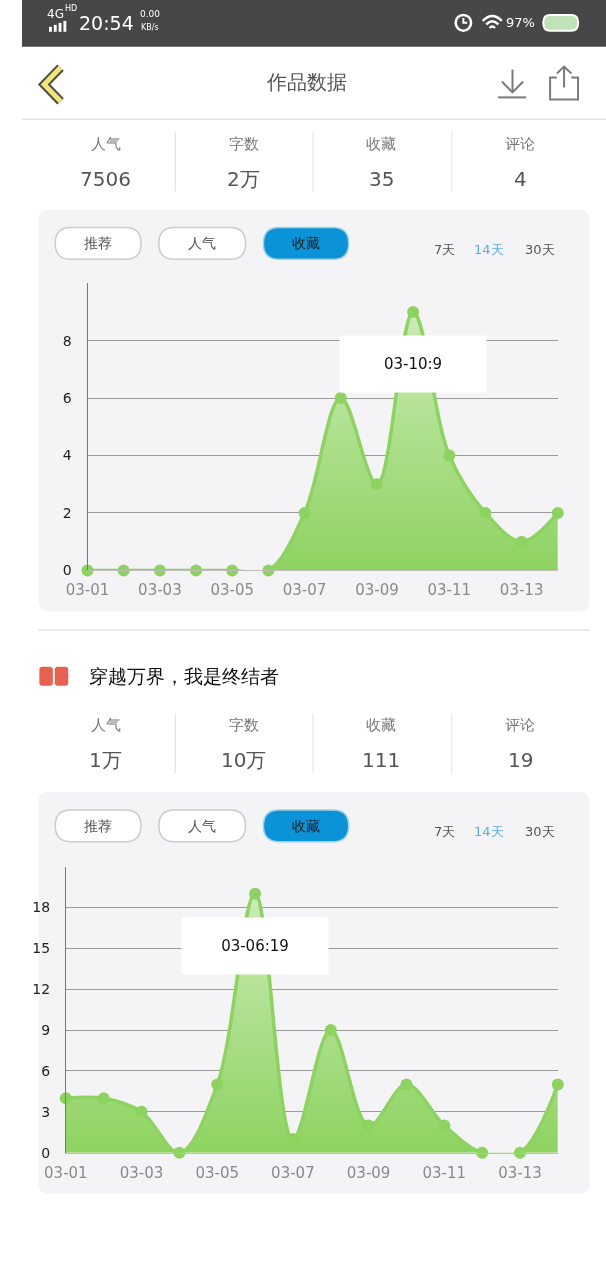 Image resolution: width=606 pixels, height=1280 pixels. I want to click on text: 0.00, so click(150, 14).